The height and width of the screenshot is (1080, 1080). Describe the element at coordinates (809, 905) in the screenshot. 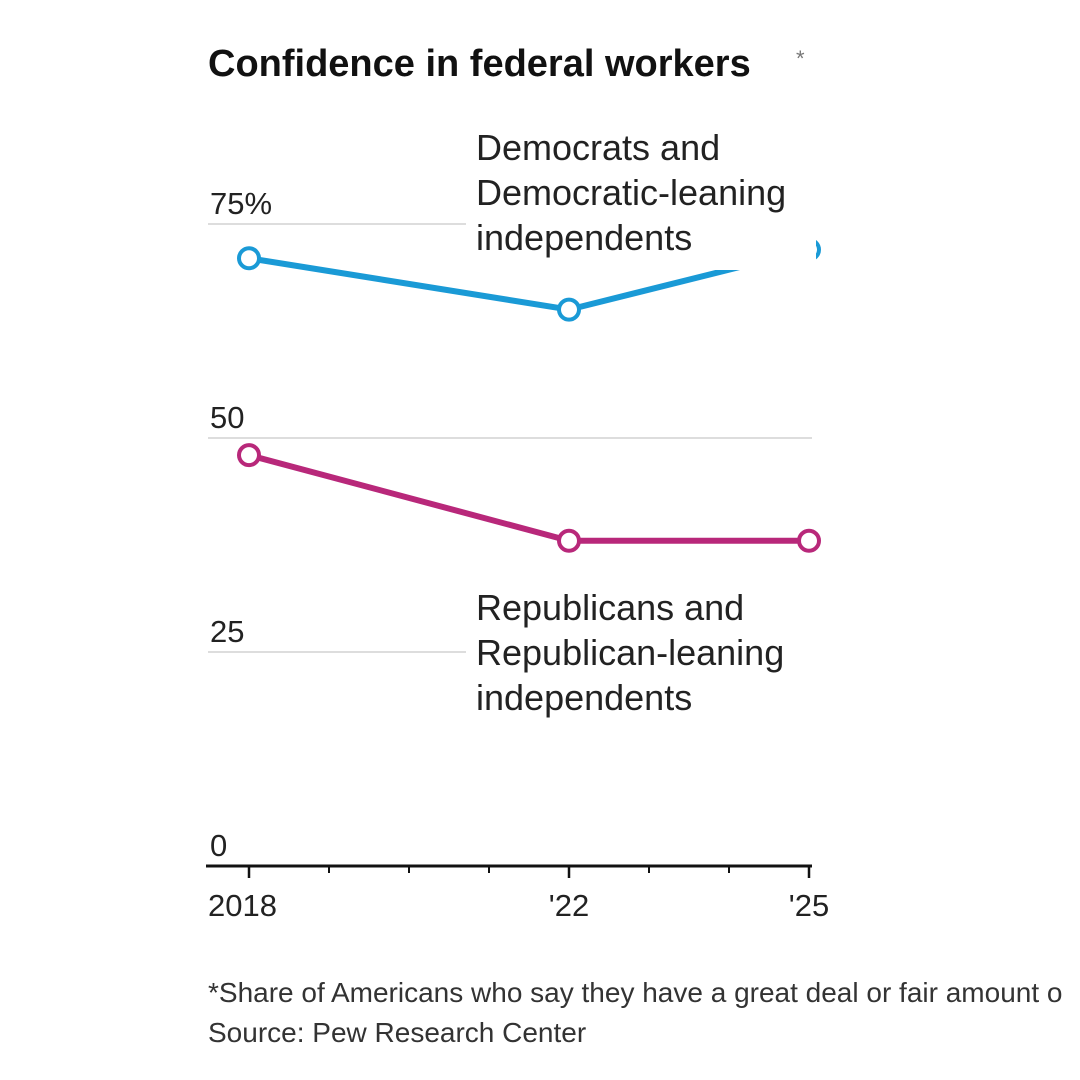

I see `x-tick-label-2025: '25` at that location.